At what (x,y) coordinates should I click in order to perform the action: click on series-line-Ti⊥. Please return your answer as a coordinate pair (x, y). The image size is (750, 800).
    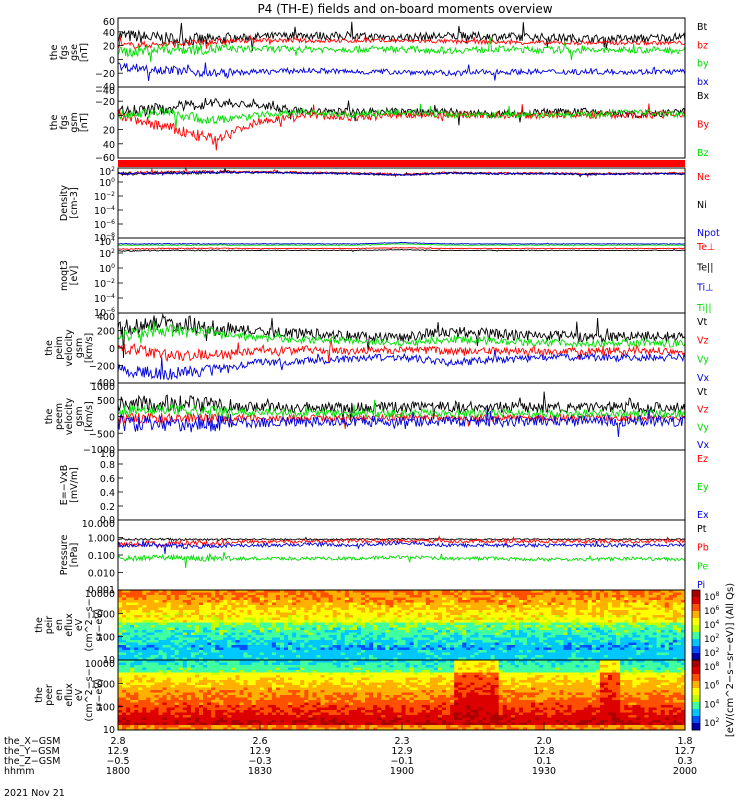
    Looking at the image, I should click on (401, 243).